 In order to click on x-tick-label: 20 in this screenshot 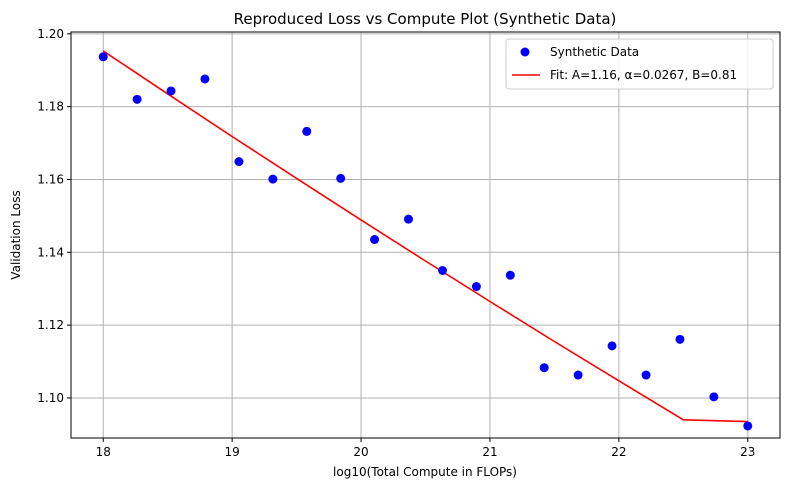, I will do `click(360, 452)`.